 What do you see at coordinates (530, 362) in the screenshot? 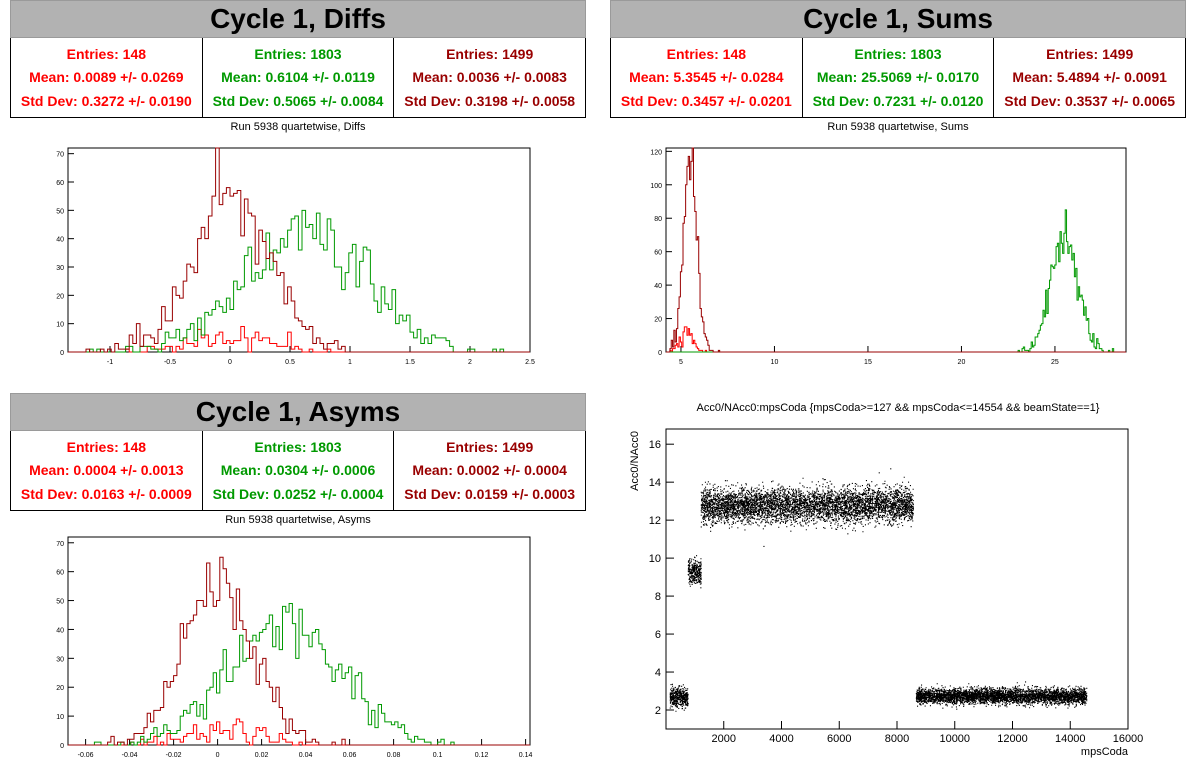
I see `x-tick-label: 2.5` at bounding box center [530, 362].